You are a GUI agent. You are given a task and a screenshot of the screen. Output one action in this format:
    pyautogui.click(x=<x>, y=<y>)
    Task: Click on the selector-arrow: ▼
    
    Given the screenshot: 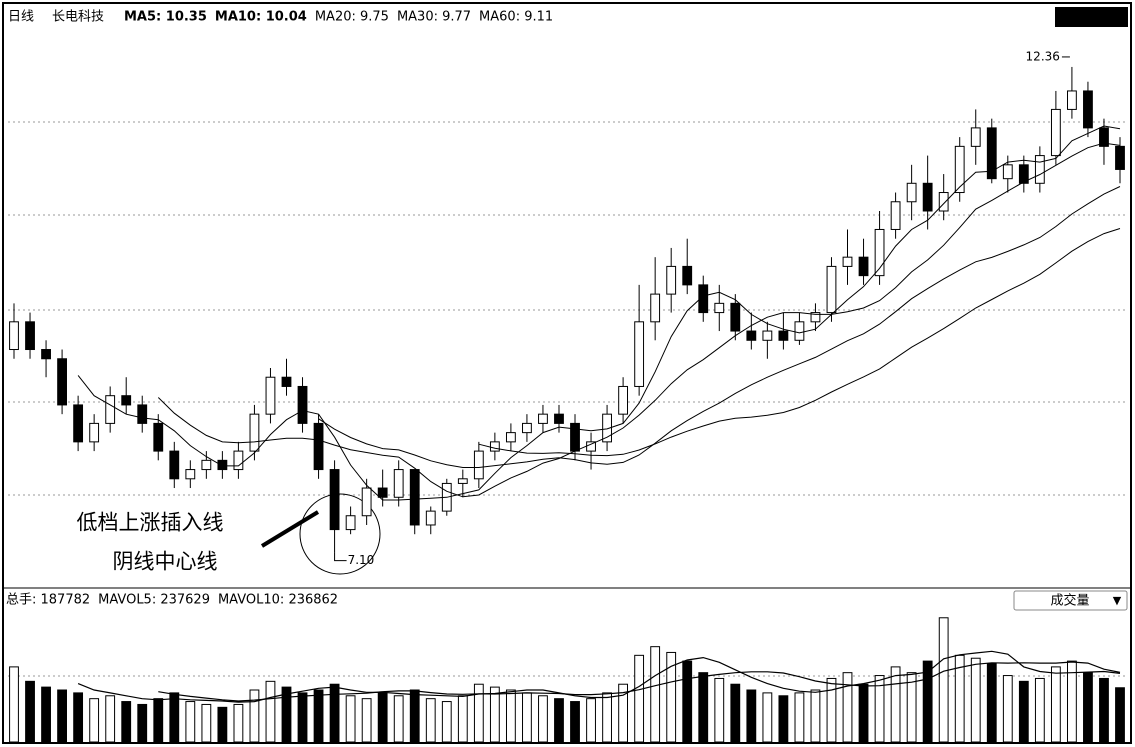 What is the action you would take?
    pyautogui.click(x=1117, y=600)
    